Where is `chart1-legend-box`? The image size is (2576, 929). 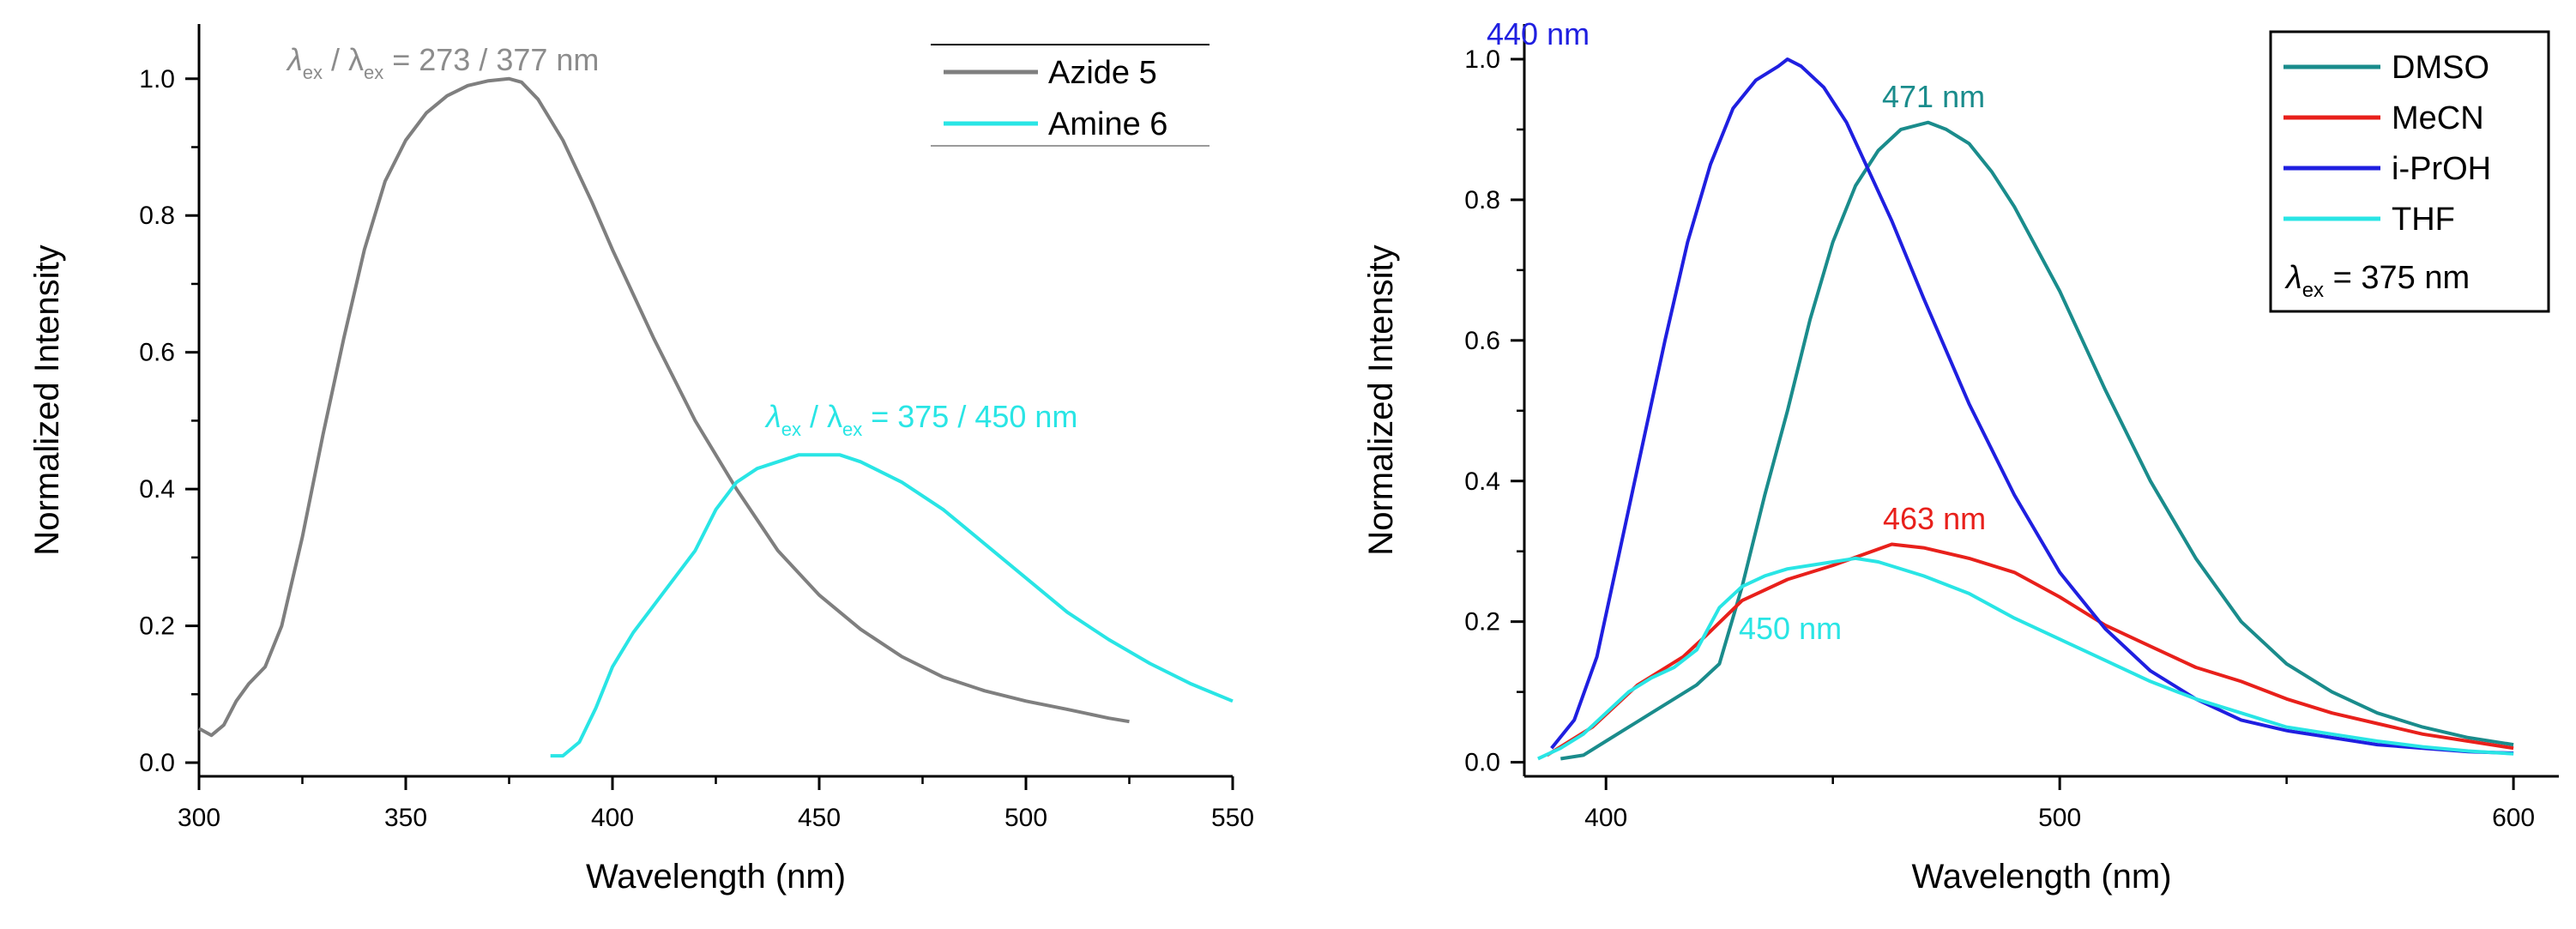 chart1-legend-box is located at coordinates (2409, 171).